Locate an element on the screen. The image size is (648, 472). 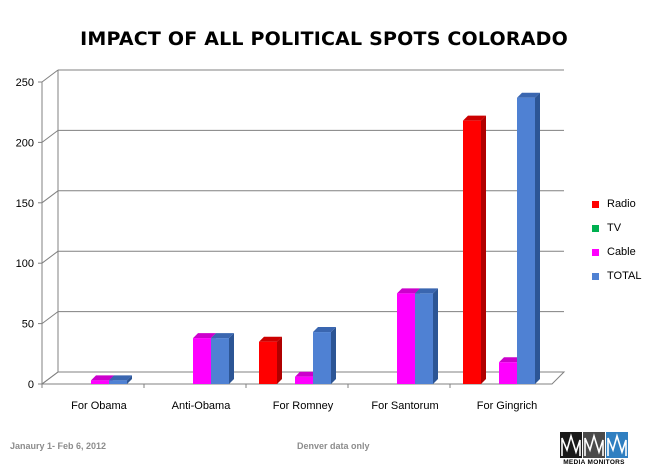
x-tick-label: For Obama is located at coordinates (99, 406).